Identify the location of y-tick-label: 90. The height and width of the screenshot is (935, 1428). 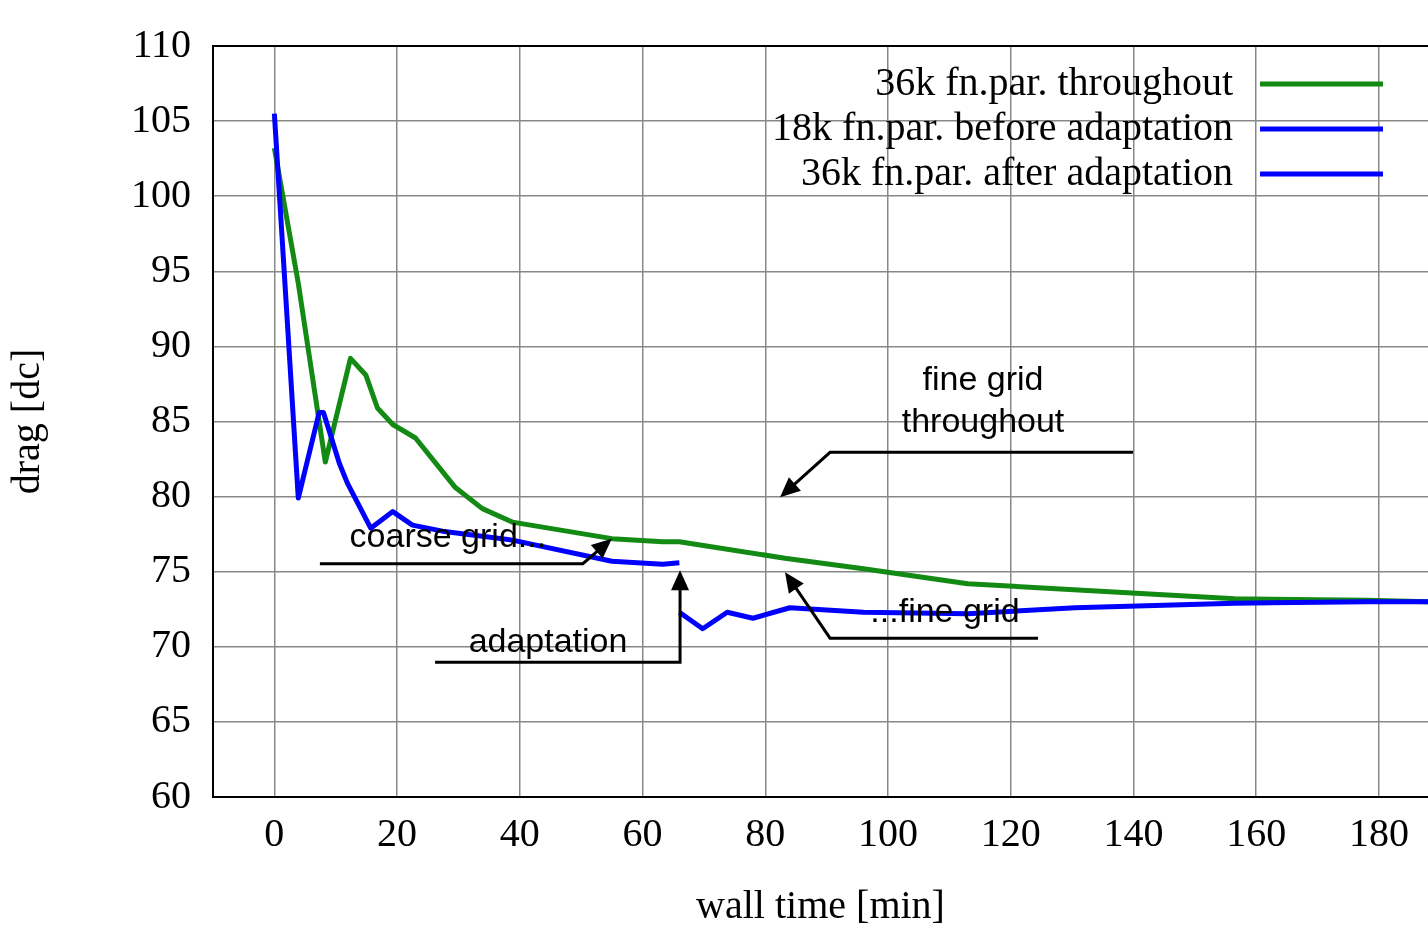
(171, 343).